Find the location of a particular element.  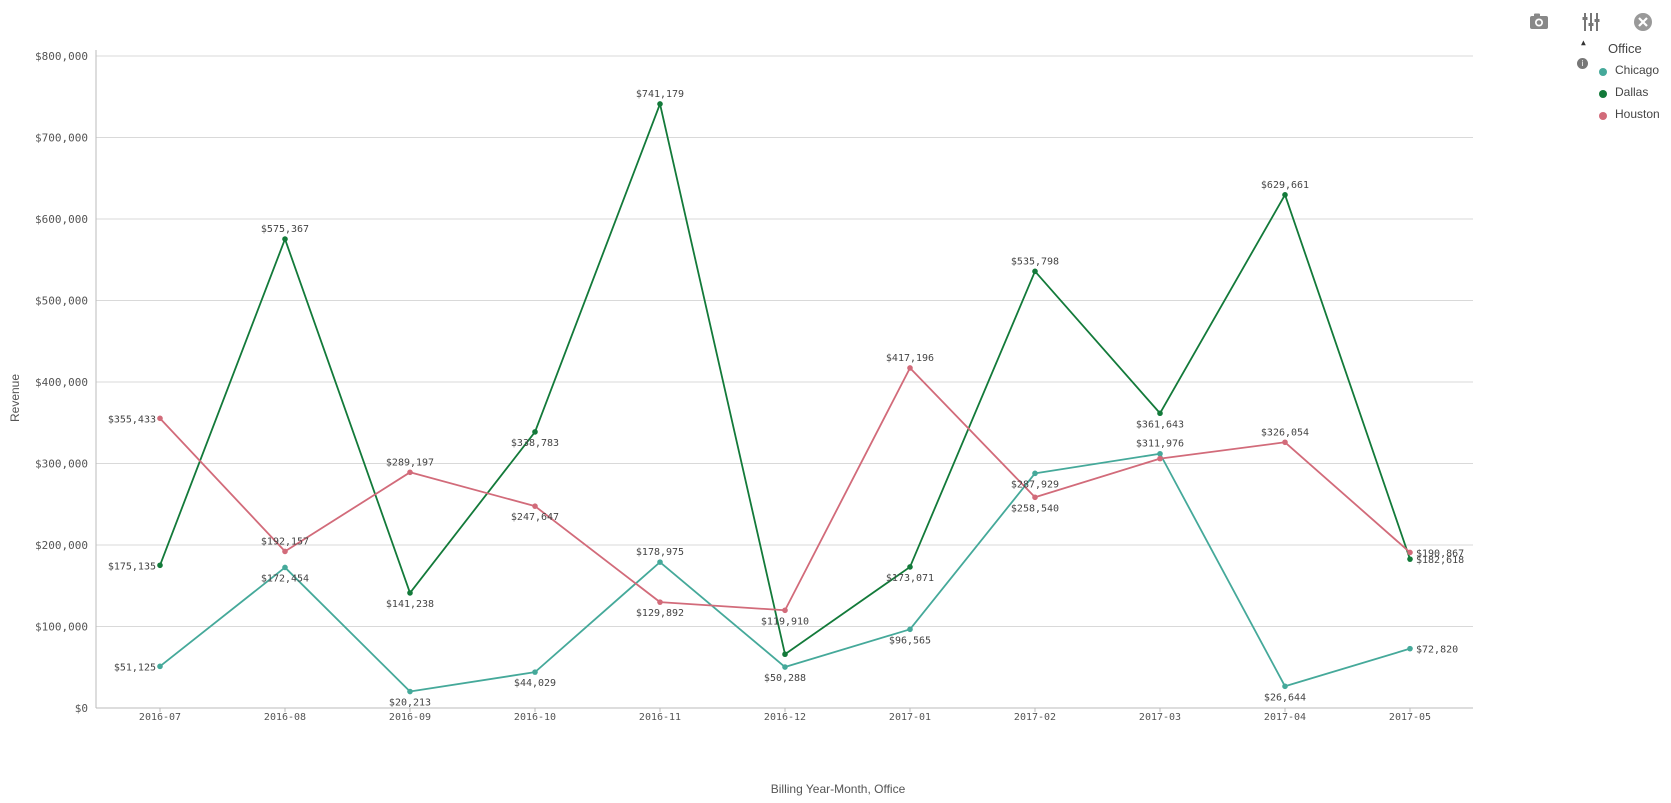

x-tick-label: 2017-01 is located at coordinates (910, 717).